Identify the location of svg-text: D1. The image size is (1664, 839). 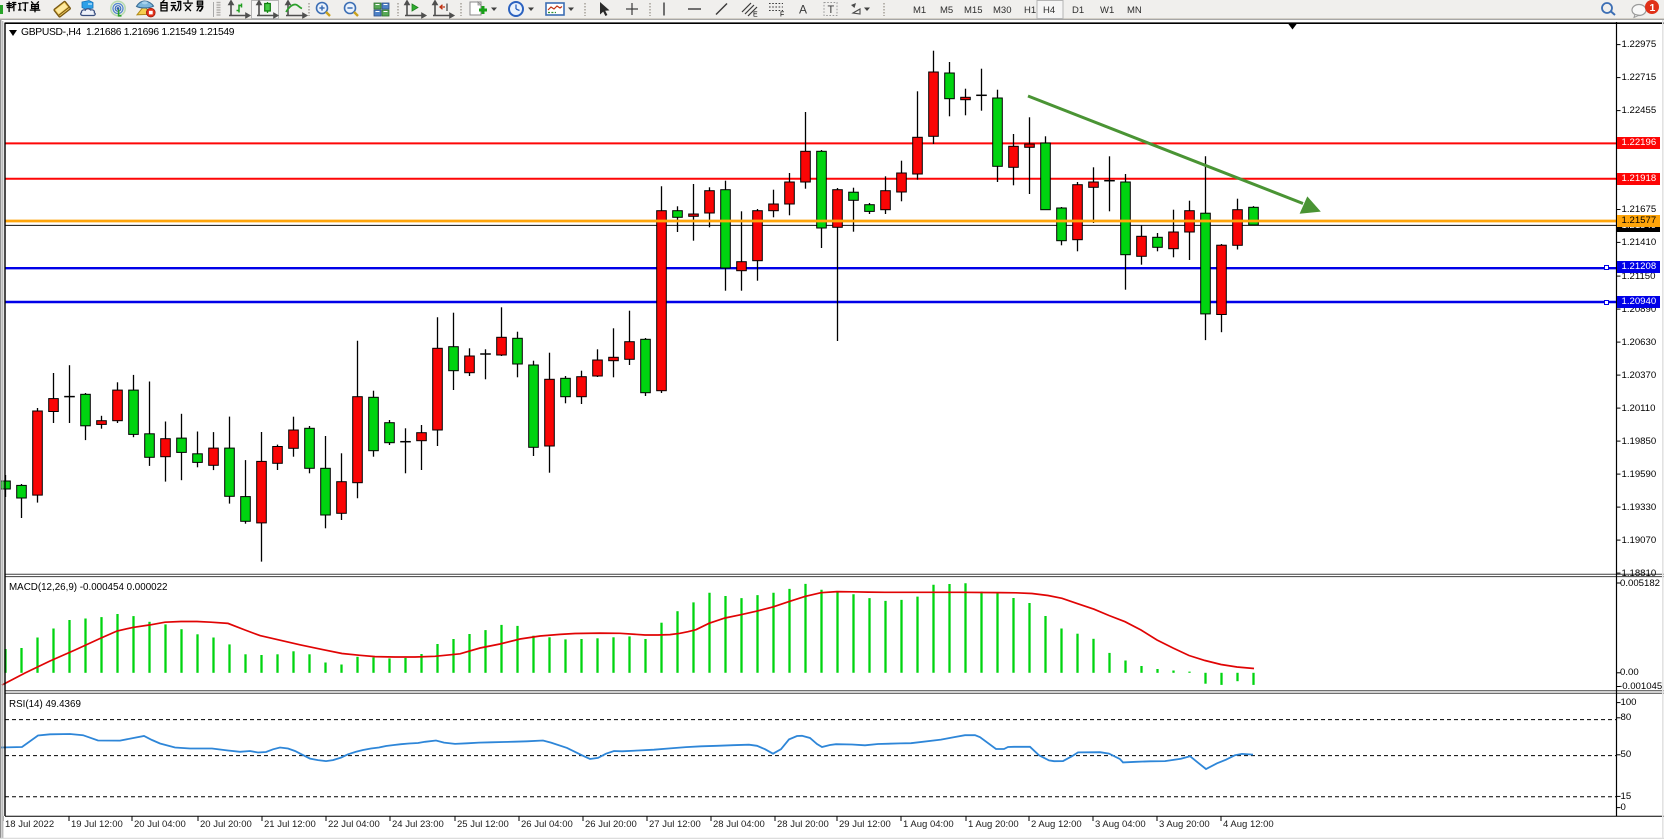
(1078, 10).